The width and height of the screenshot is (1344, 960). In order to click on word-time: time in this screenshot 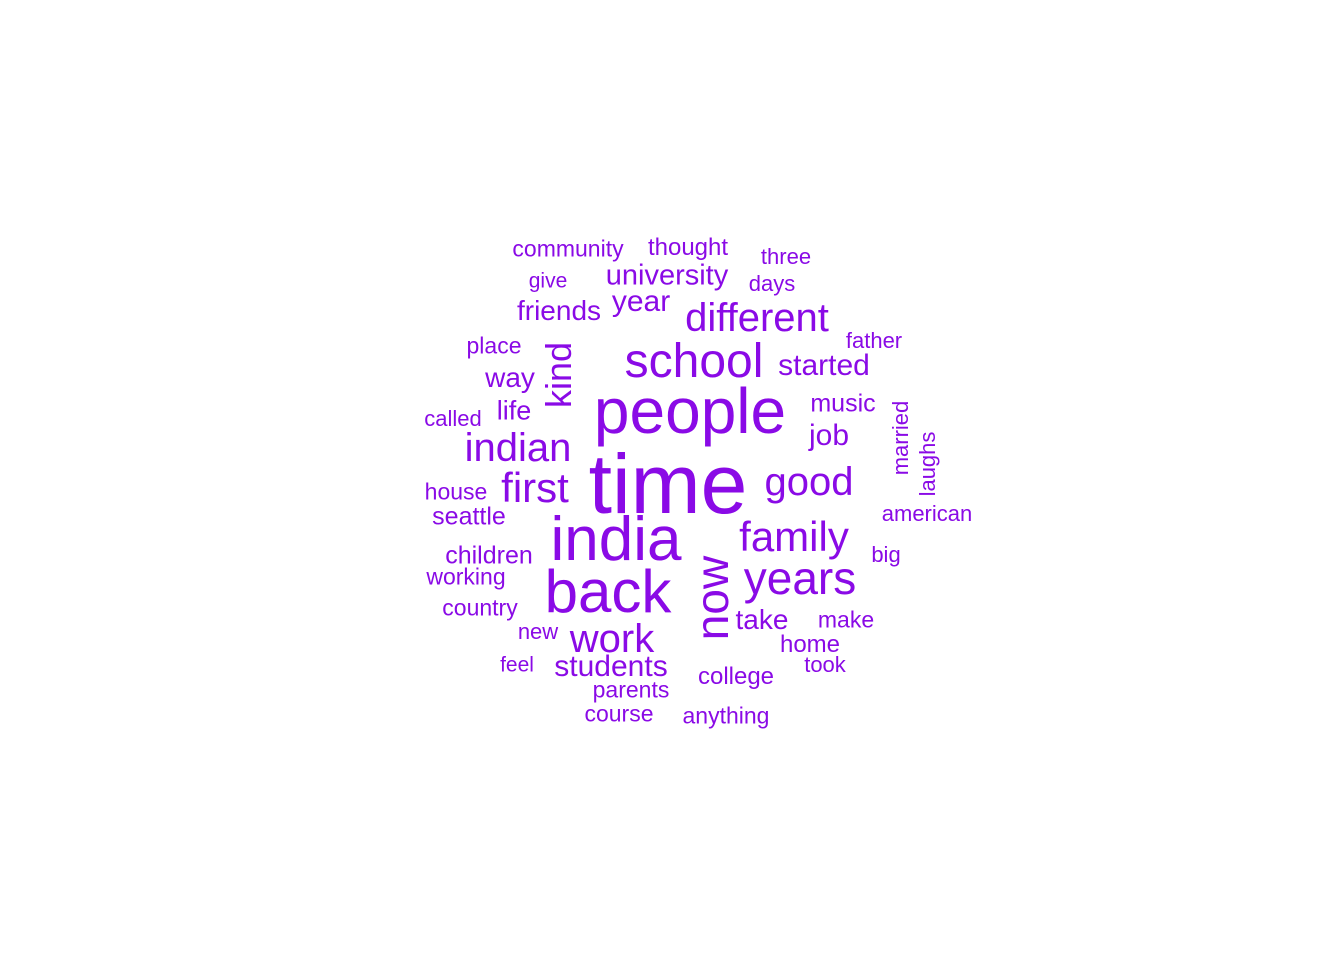, I will do `click(668, 484)`.